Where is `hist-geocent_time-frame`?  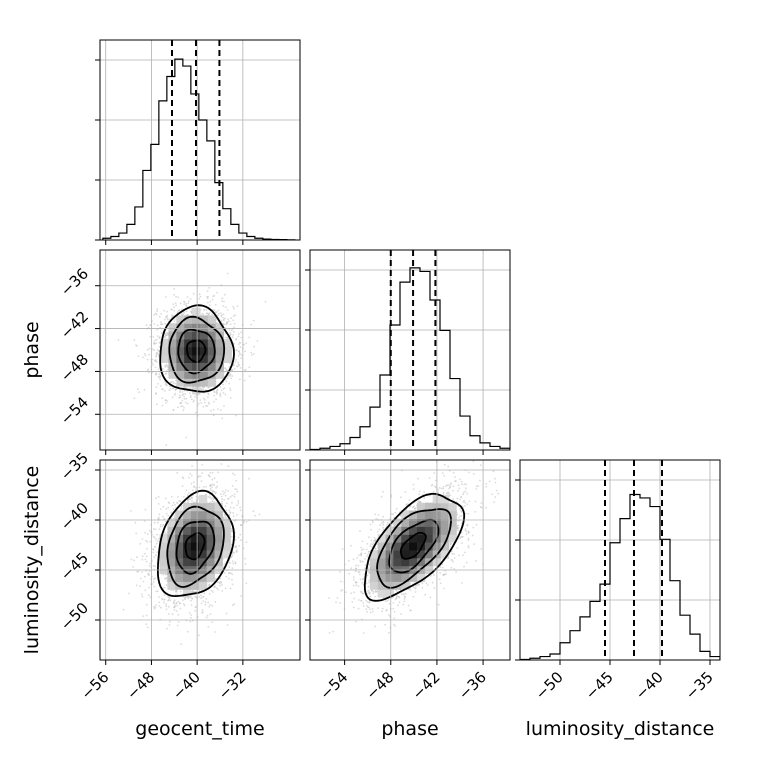
hist-geocent_time-frame is located at coordinates (200, 140).